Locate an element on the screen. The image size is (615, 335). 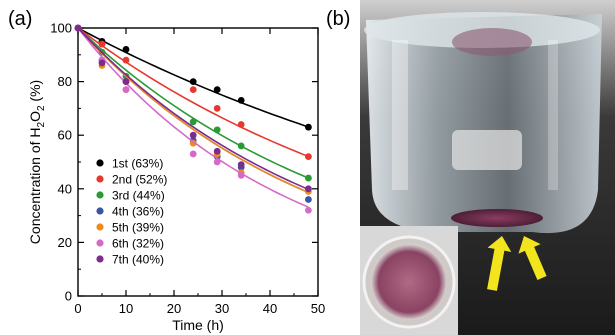
x-tick-label: 40 is located at coordinates (270, 308).